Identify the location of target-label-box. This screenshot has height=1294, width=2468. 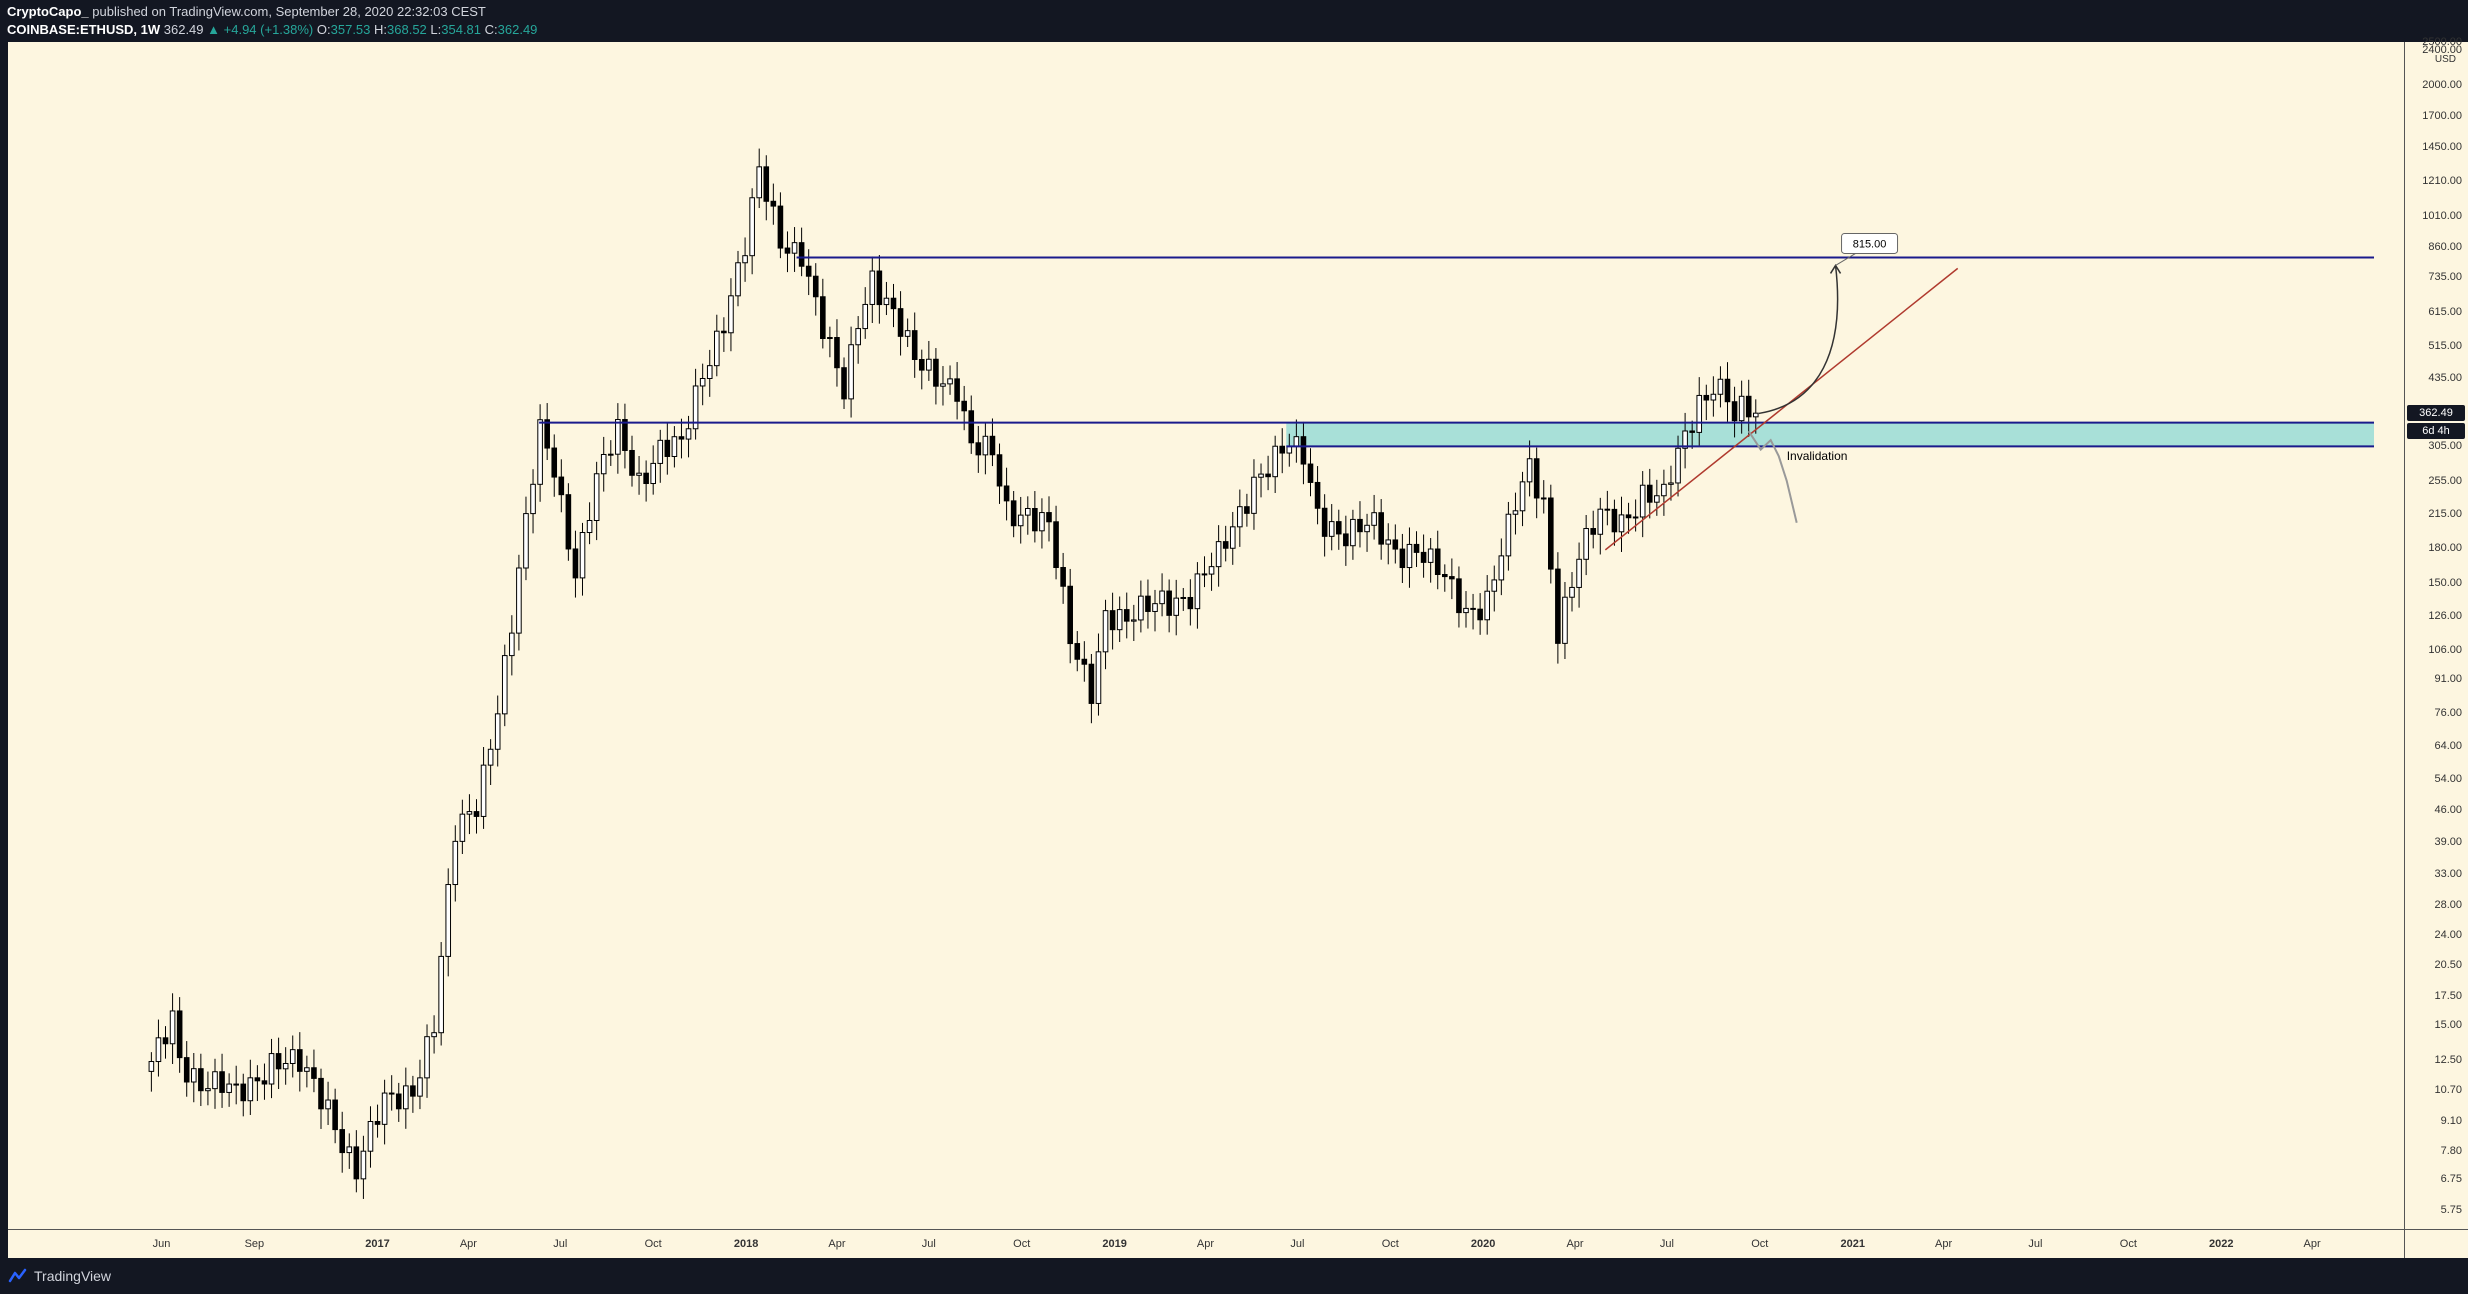
(1870, 243).